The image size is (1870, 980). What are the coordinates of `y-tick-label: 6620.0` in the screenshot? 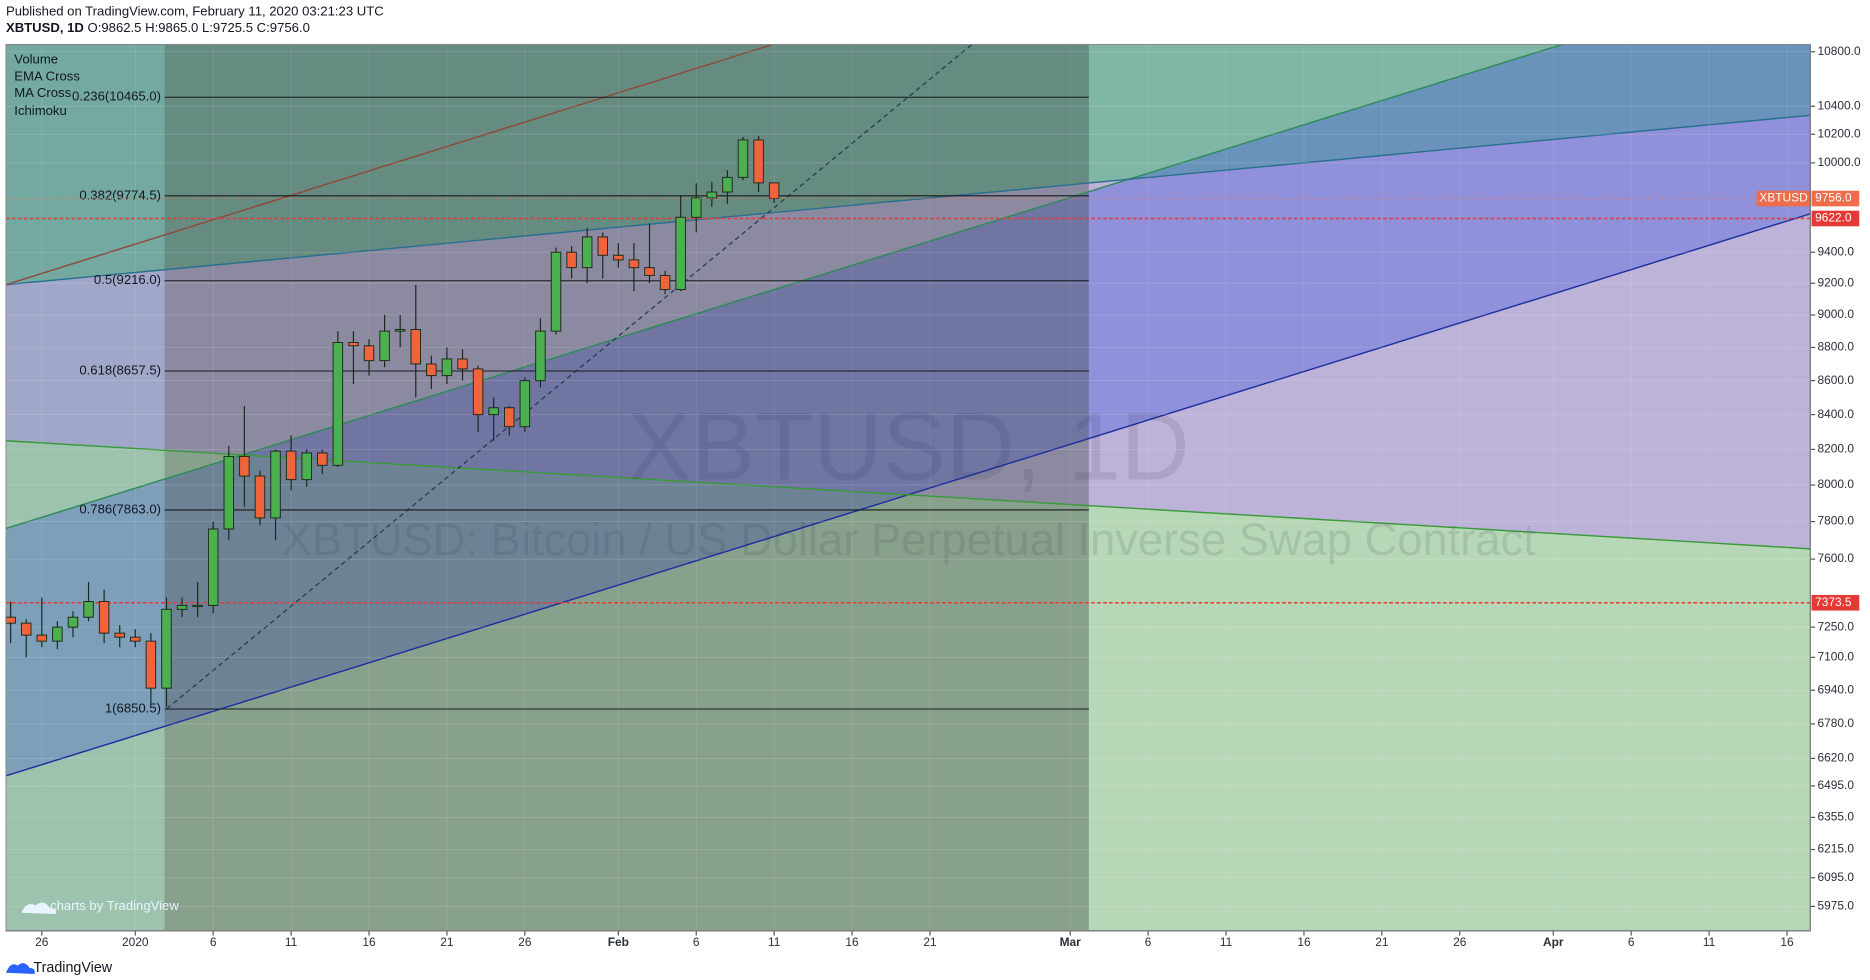 It's located at (1836, 758).